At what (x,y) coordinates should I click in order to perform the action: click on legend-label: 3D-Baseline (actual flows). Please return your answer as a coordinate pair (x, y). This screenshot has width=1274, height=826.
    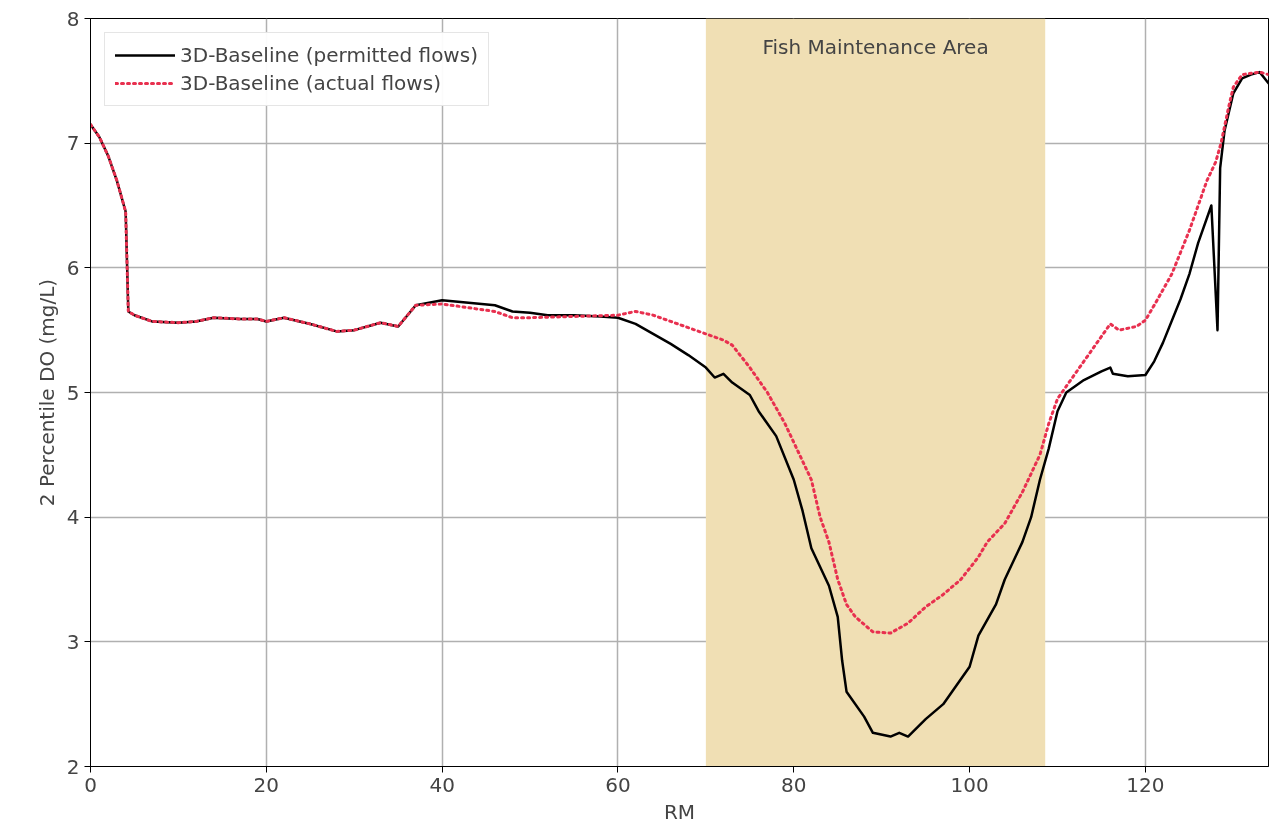
    Looking at the image, I should click on (310, 83).